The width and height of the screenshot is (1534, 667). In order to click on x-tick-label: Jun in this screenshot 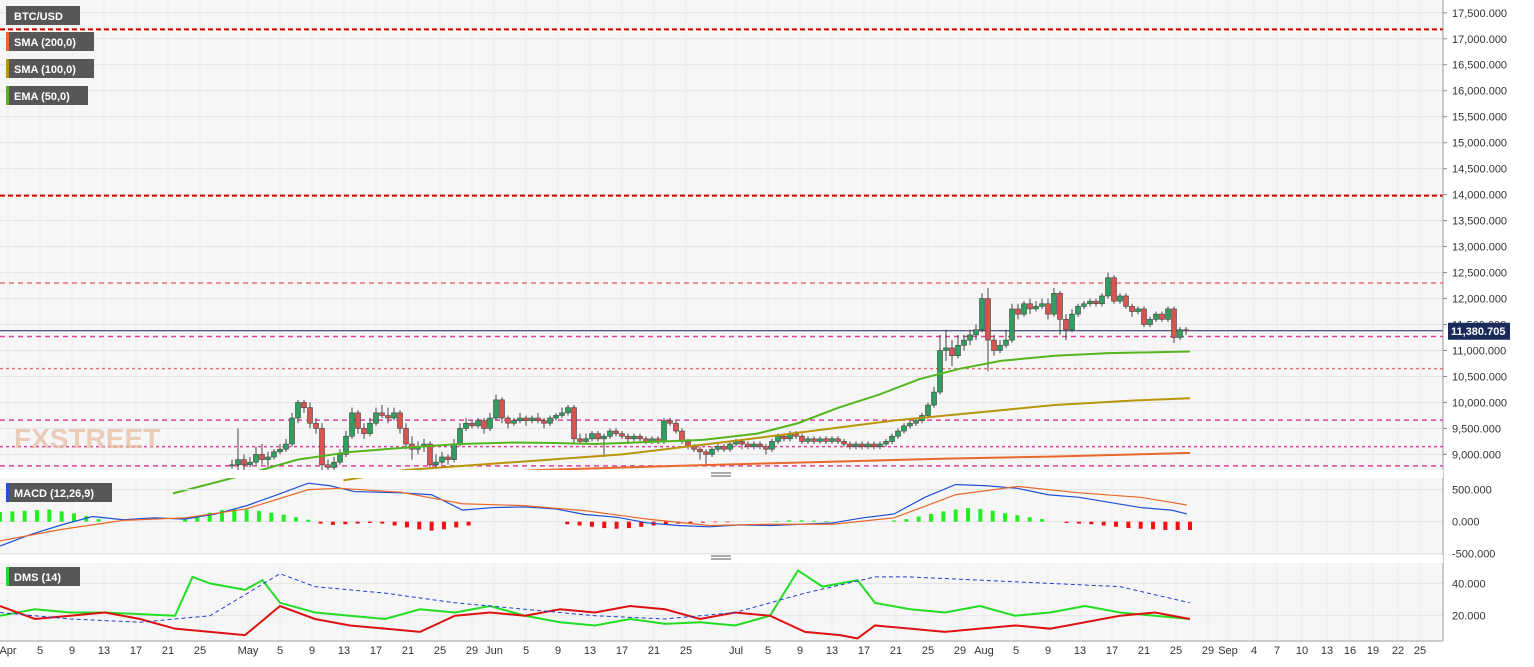, I will do `click(494, 651)`.